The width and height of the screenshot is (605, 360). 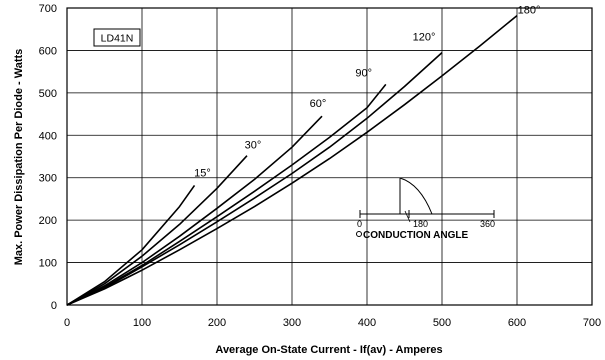 What do you see at coordinates (359, 224) in the screenshot?
I see `inset-label-0: 0` at bounding box center [359, 224].